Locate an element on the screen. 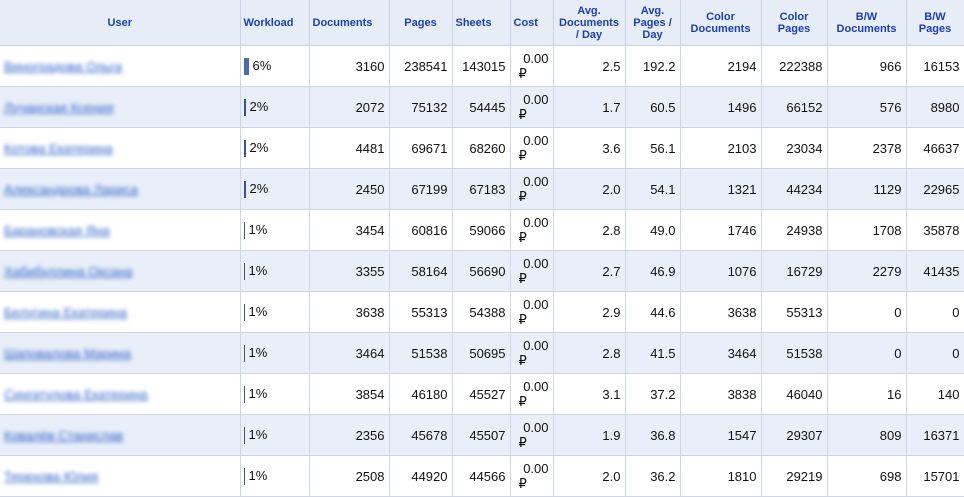 The width and height of the screenshot is (964, 497). user-cell: Белугина Екатерина is located at coordinates (120, 312).